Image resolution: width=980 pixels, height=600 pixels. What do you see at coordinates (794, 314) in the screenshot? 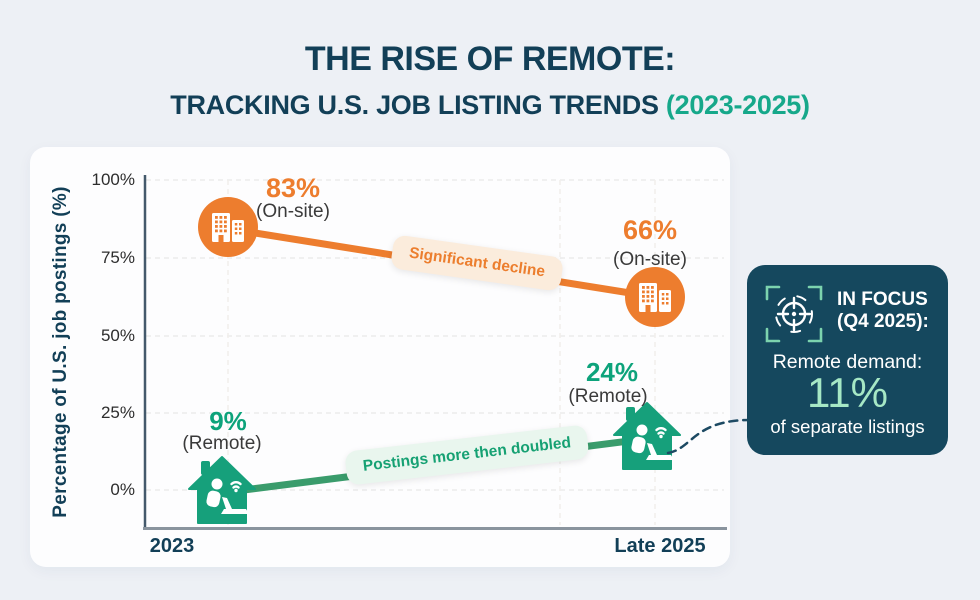
I see `focus-target-icon` at bounding box center [794, 314].